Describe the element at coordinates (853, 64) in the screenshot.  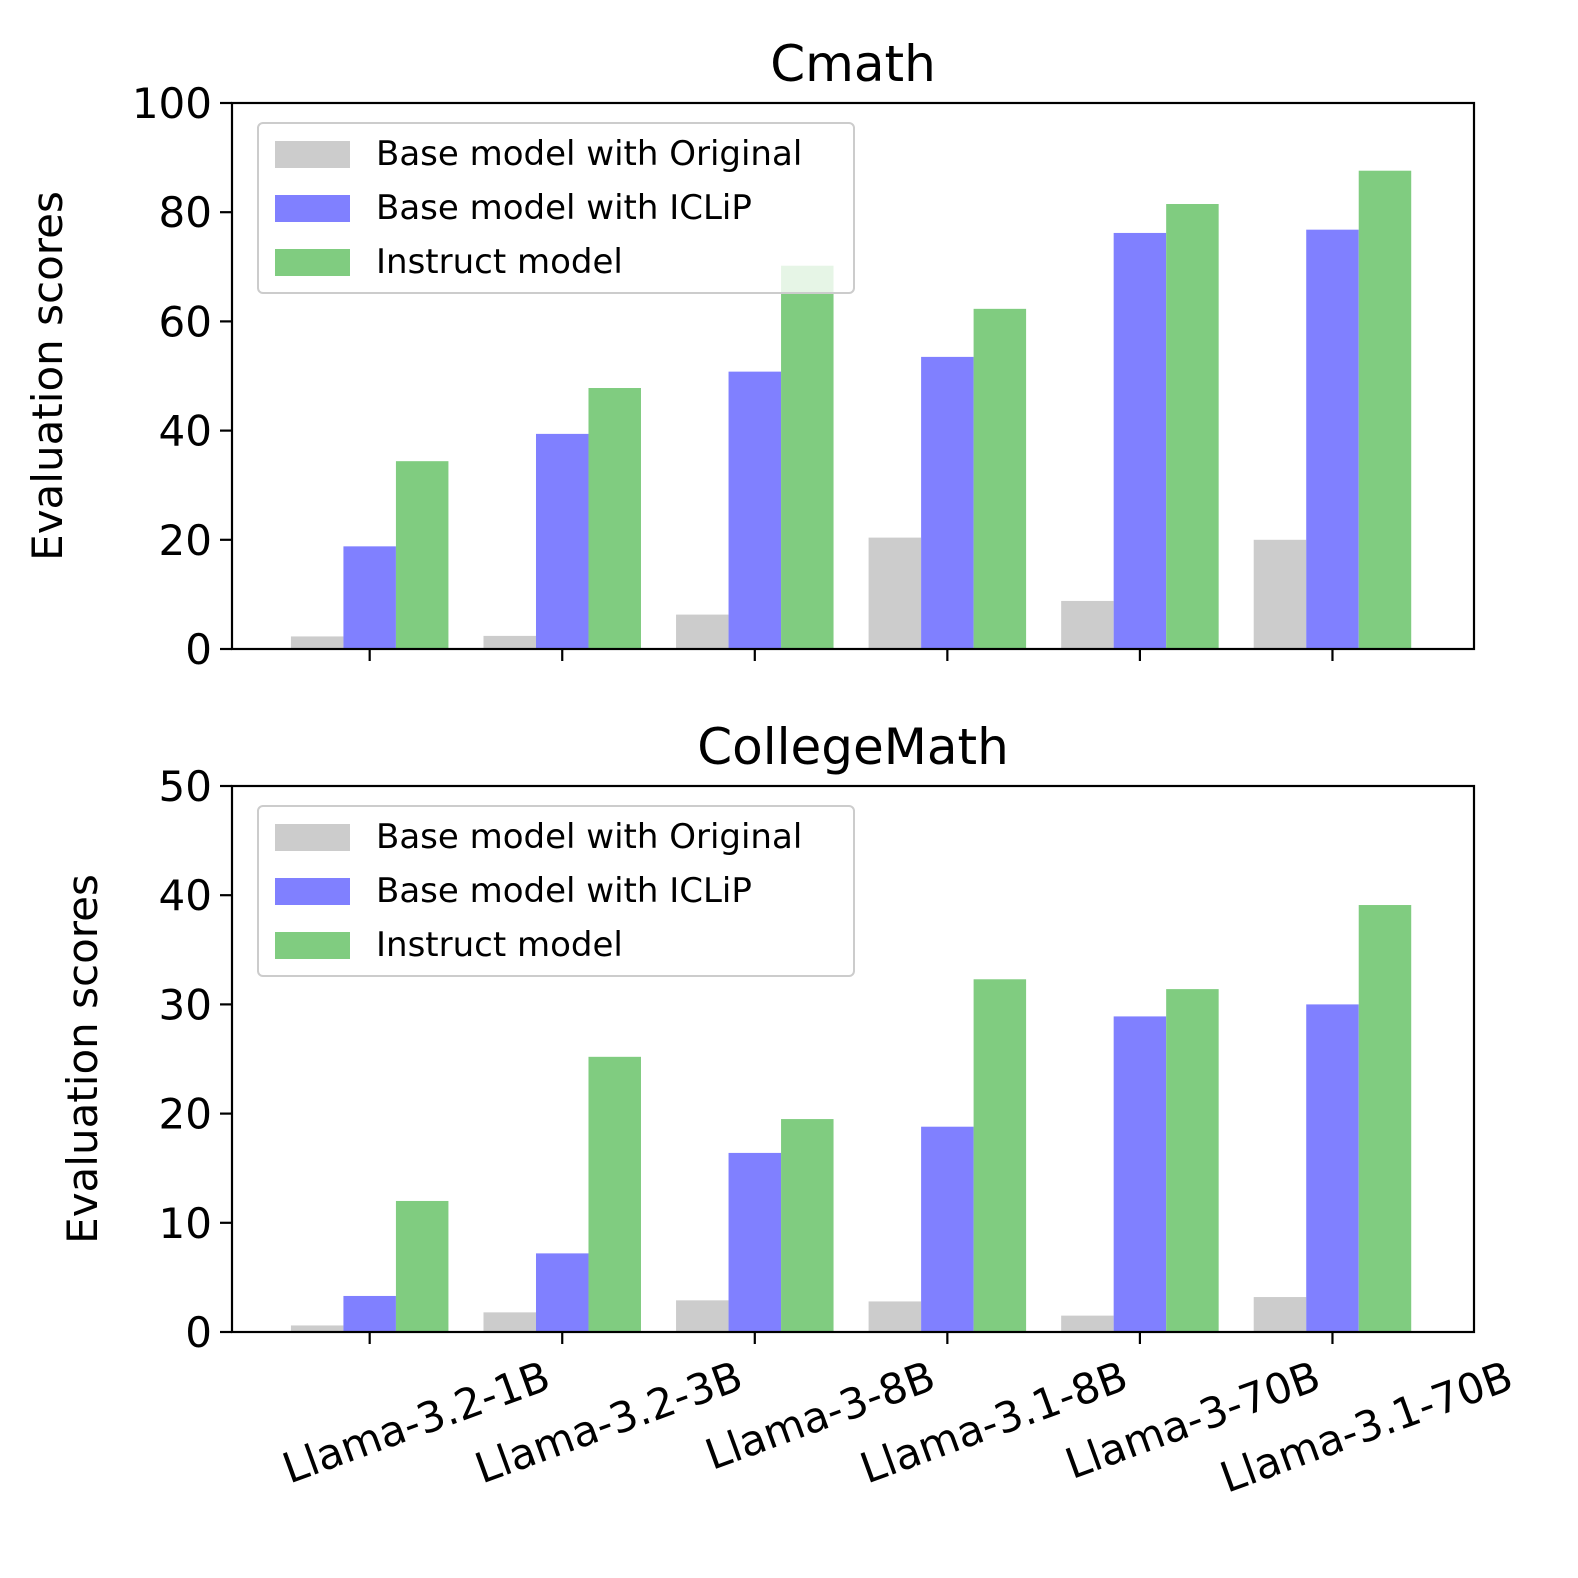
I see `chart-title: Cmath` at that location.